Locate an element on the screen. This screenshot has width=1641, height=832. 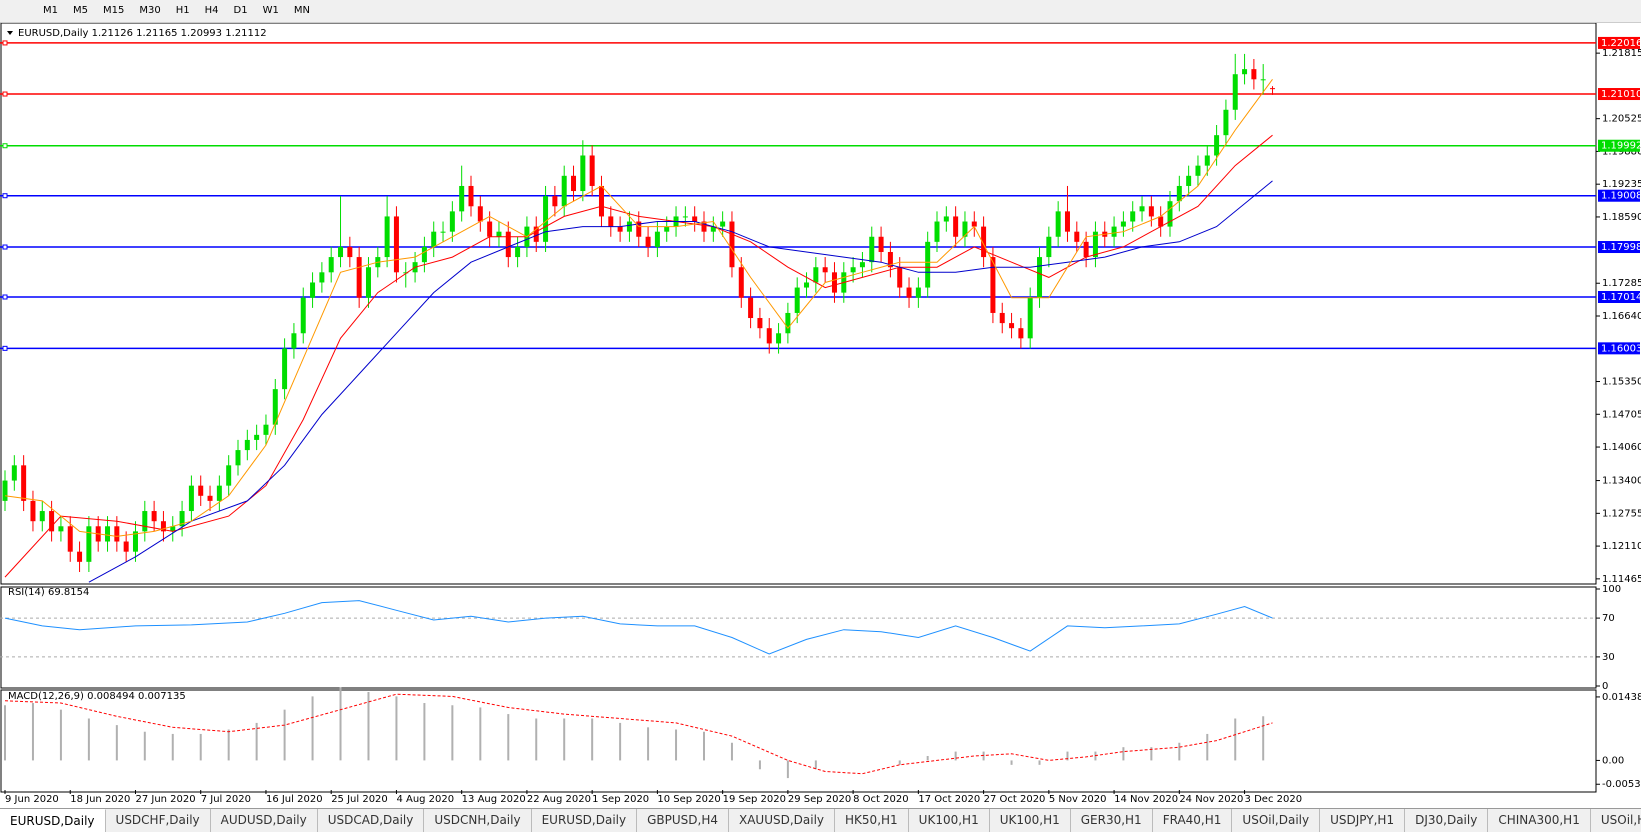
chart-tab: USDCHF,Daily is located at coordinates (158, 820).